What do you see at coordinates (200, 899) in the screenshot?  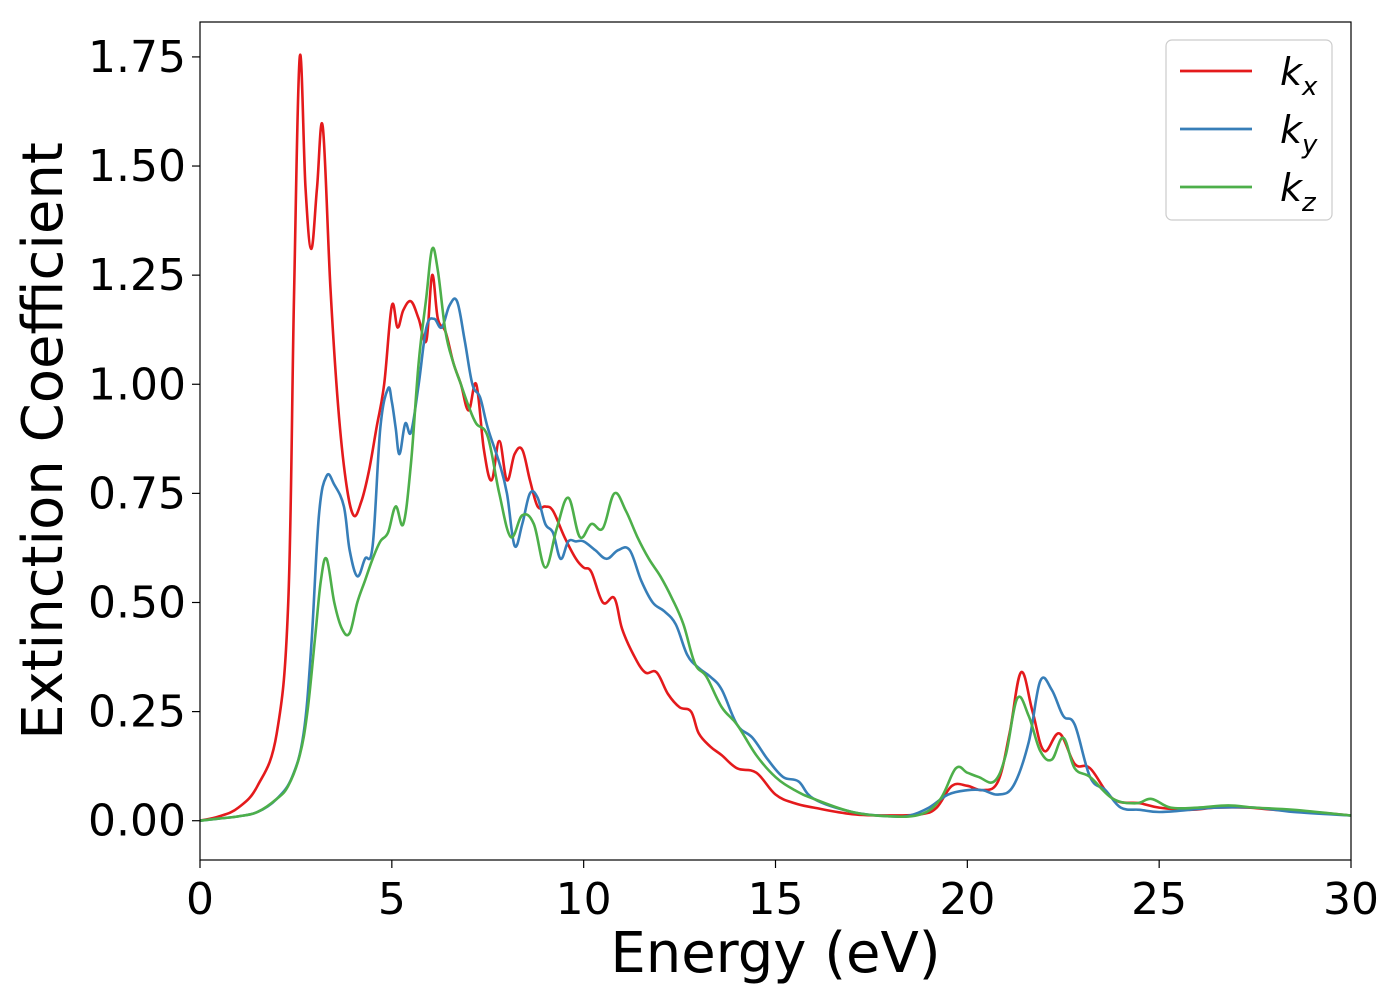 I see `x-tick-label: 0` at bounding box center [200, 899].